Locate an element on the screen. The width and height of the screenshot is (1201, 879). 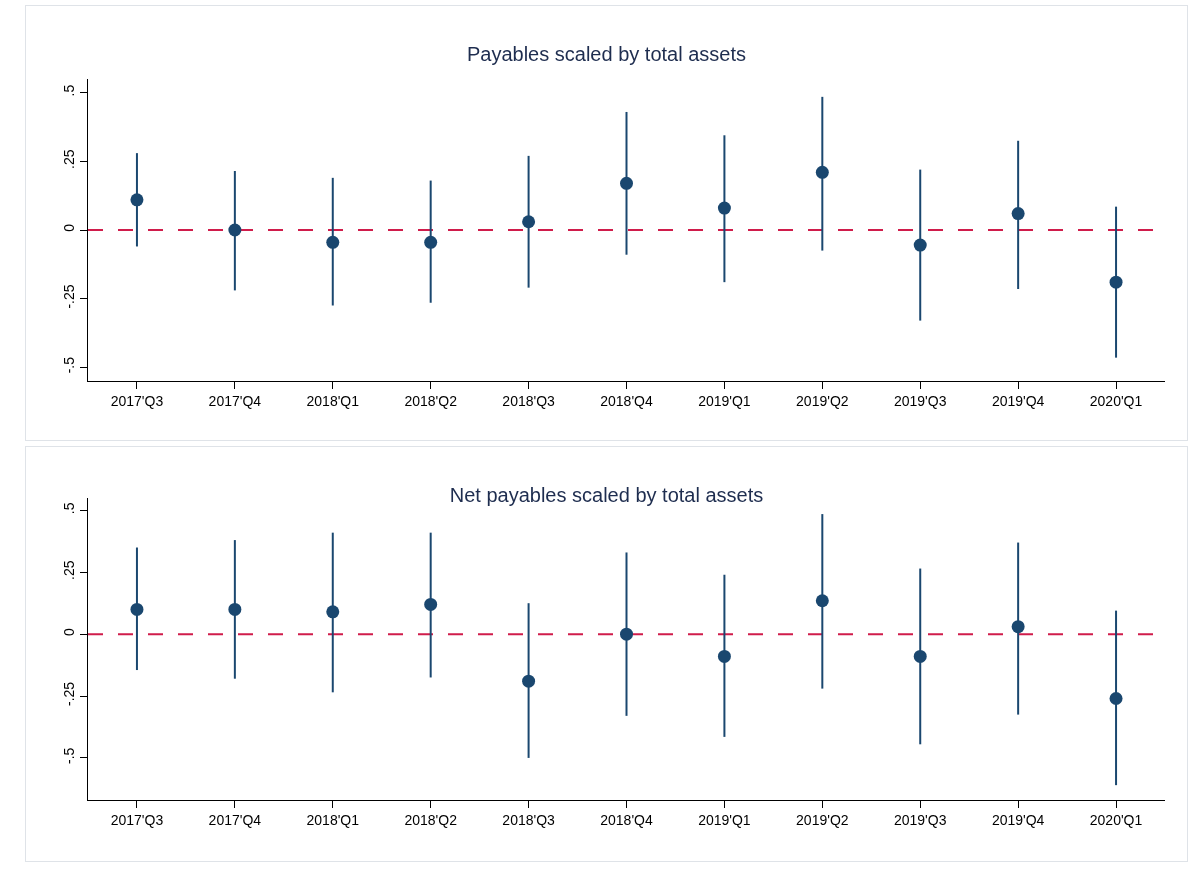
chart-title: Net payables scaled by total assets is located at coordinates (606, 495).